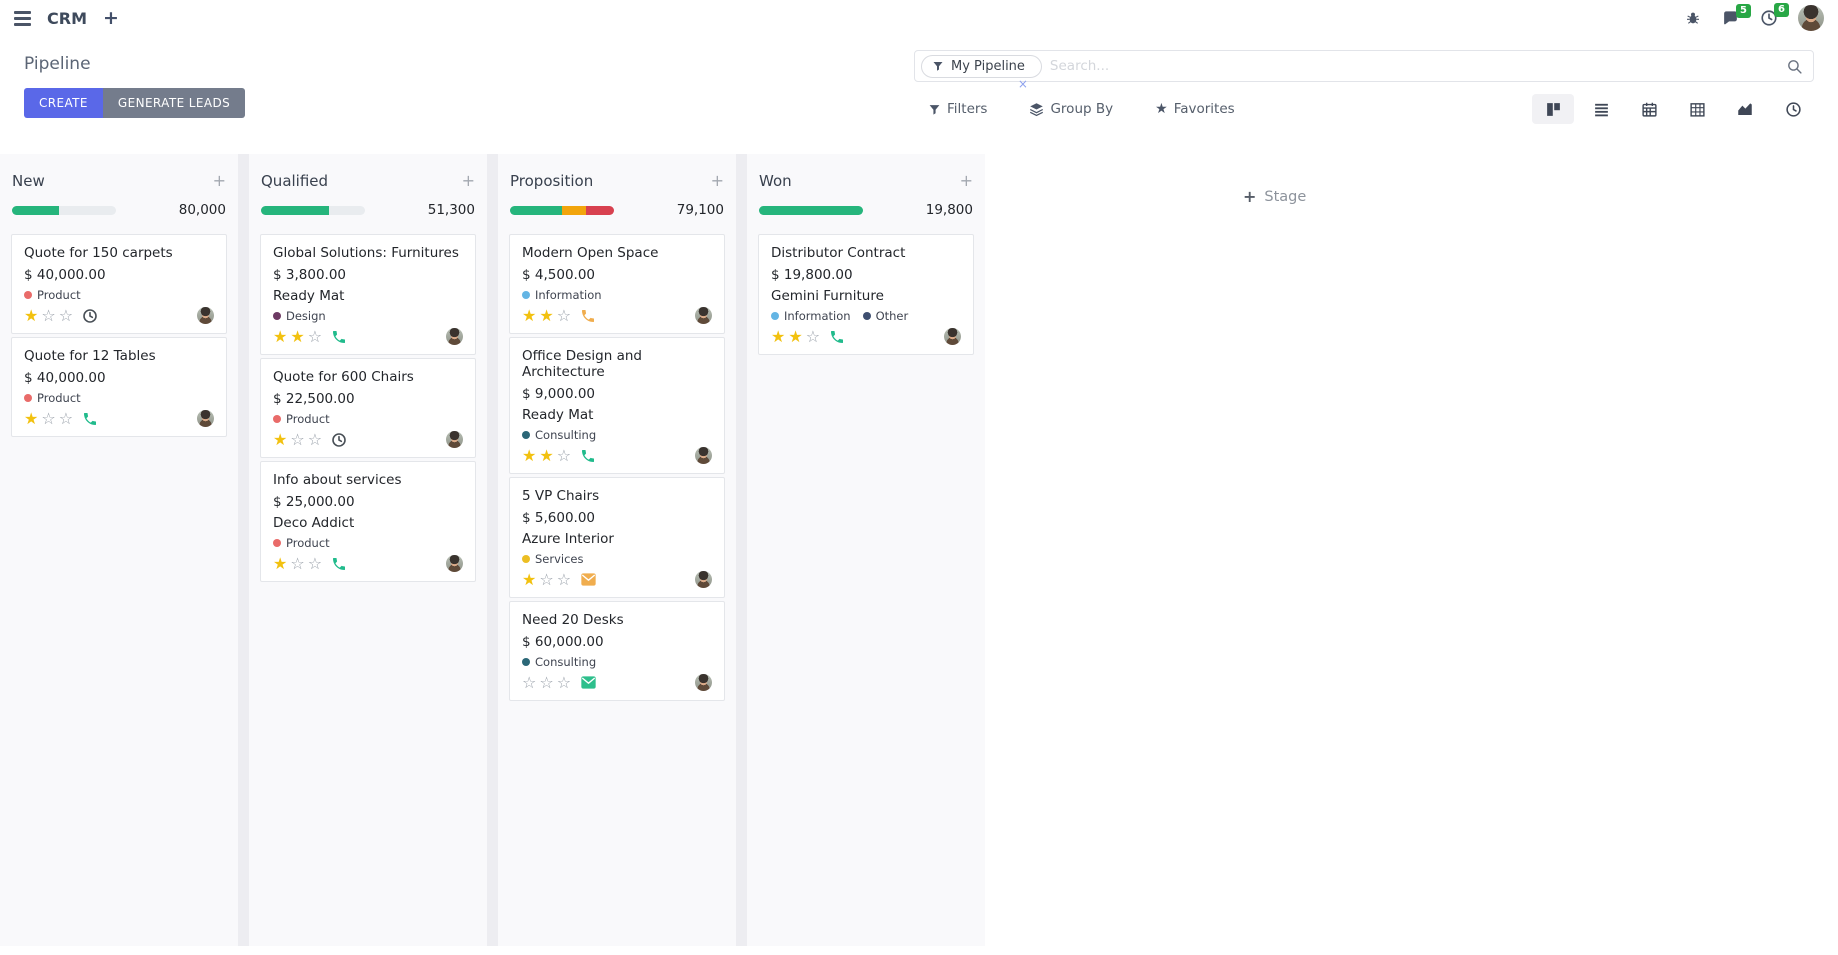 The width and height of the screenshot is (1838, 955). Describe the element at coordinates (1745, 109) in the screenshot. I see `view-graph-button` at that location.